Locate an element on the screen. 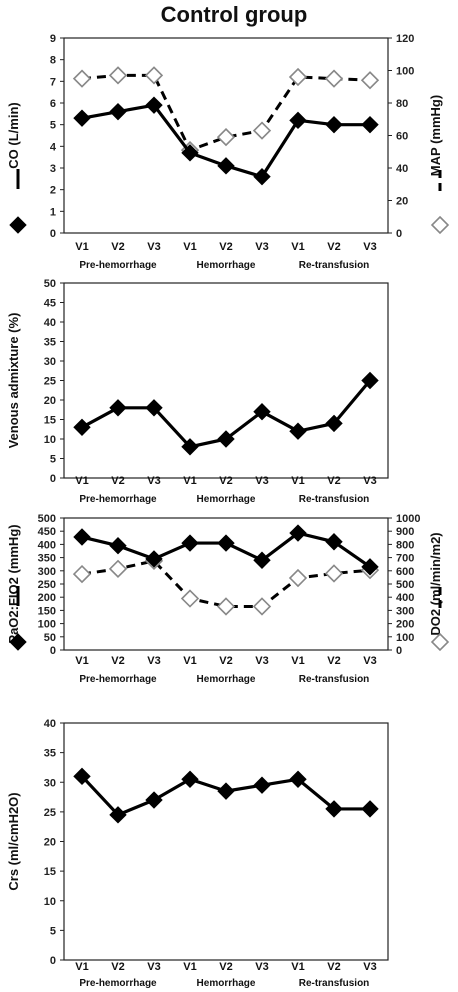  y-tick-label: 50 is located at coordinates (50, 284).